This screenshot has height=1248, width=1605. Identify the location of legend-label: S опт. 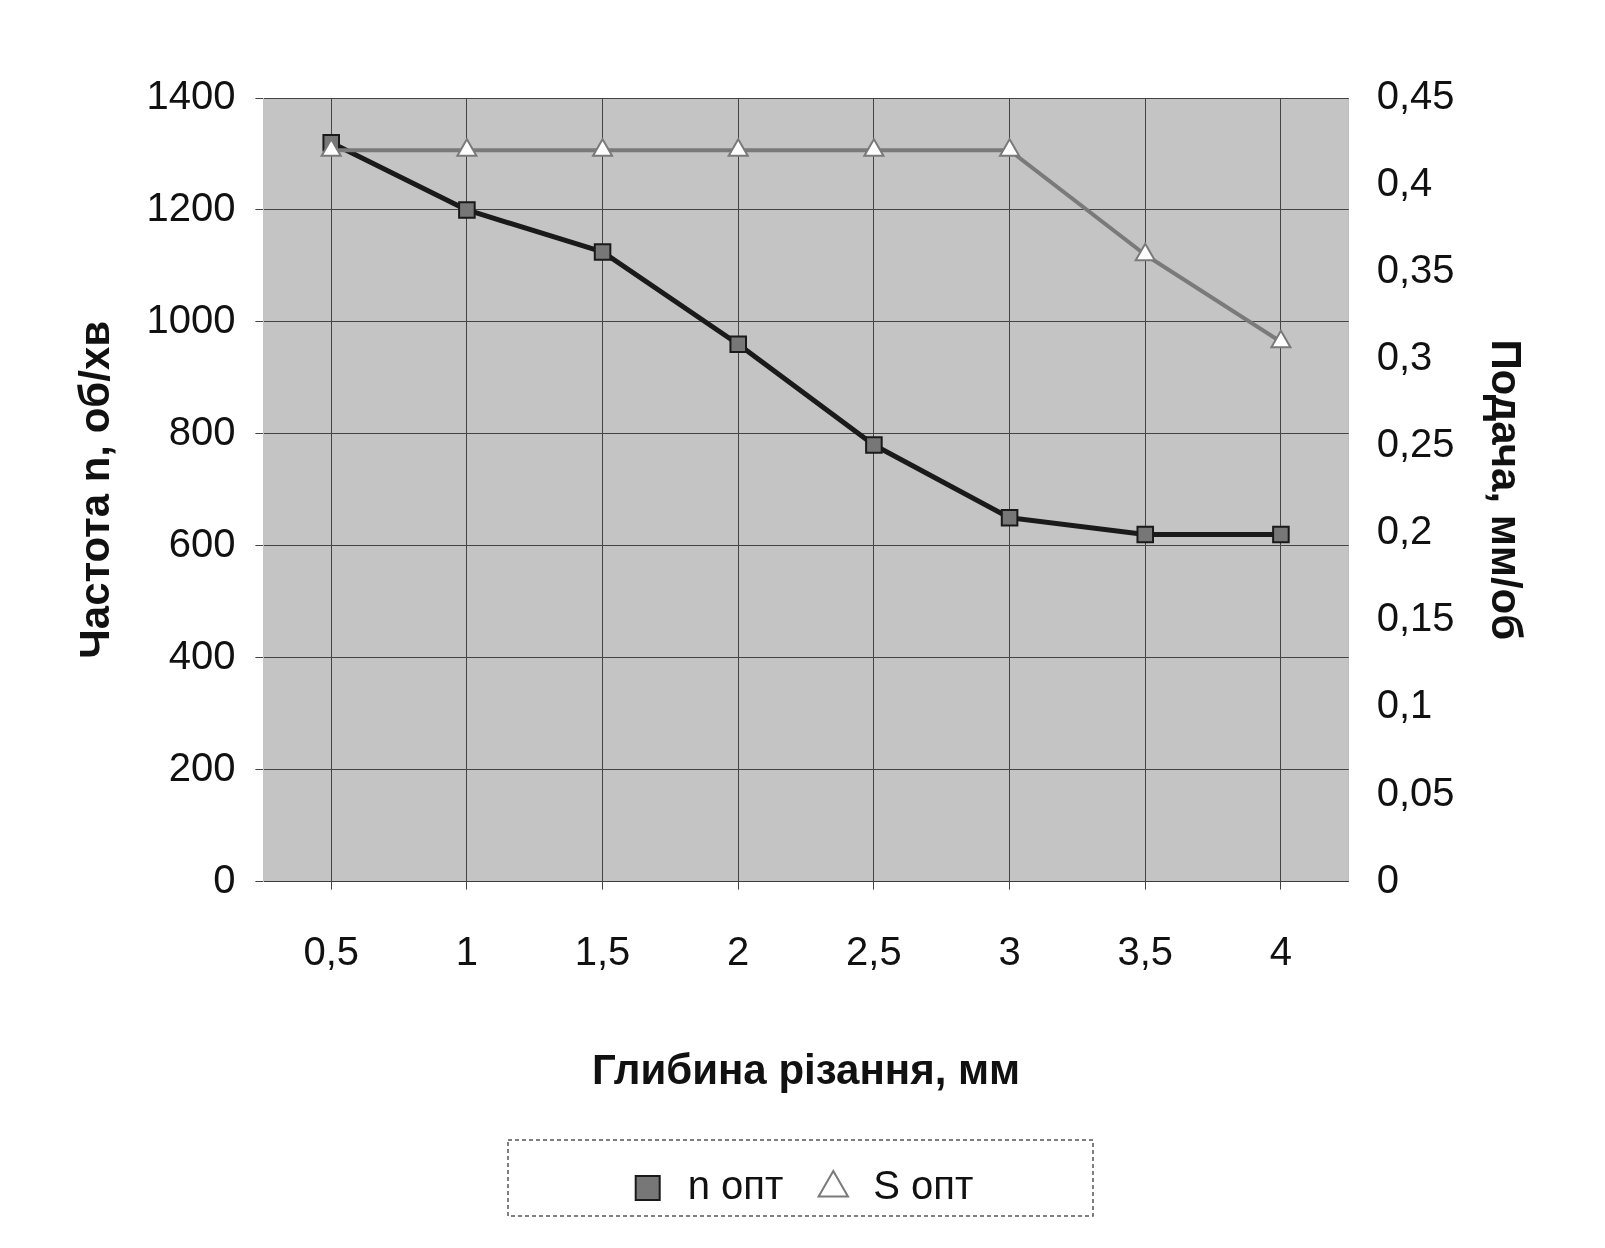
(923, 1185).